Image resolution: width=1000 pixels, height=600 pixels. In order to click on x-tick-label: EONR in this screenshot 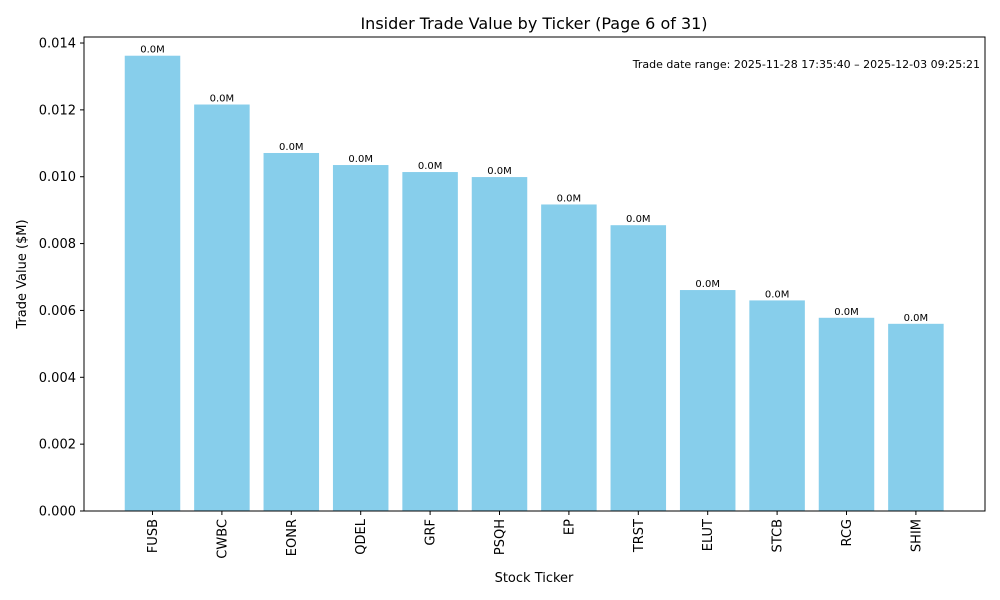, I will do `click(292, 537)`.